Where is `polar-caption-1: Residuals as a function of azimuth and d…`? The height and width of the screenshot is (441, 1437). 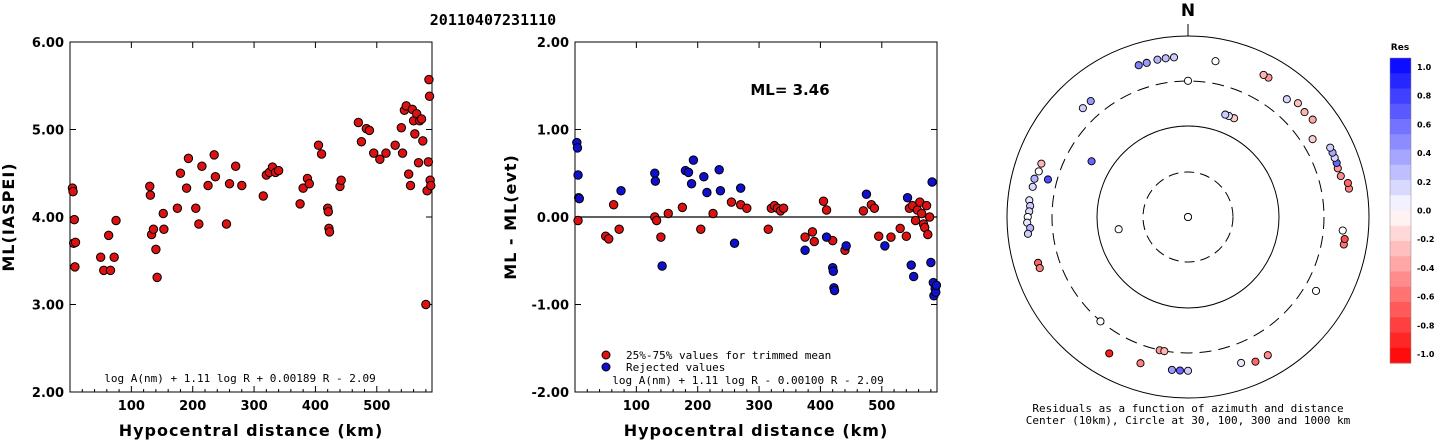 polar-caption-1: Residuals as a function of azimuth and d… is located at coordinates (1187, 408).